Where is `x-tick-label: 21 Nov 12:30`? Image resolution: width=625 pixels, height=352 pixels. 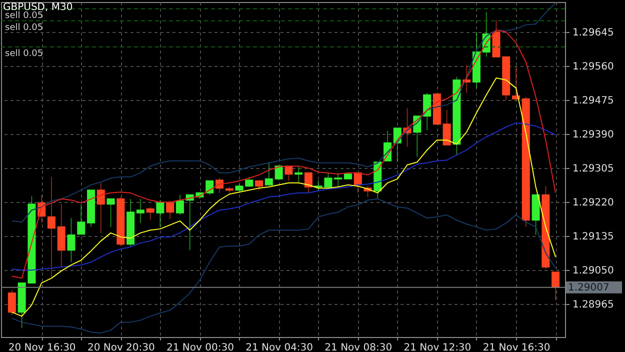
x-tick-label: 21 Nov 12:30 is located at coordinates (438, 347).